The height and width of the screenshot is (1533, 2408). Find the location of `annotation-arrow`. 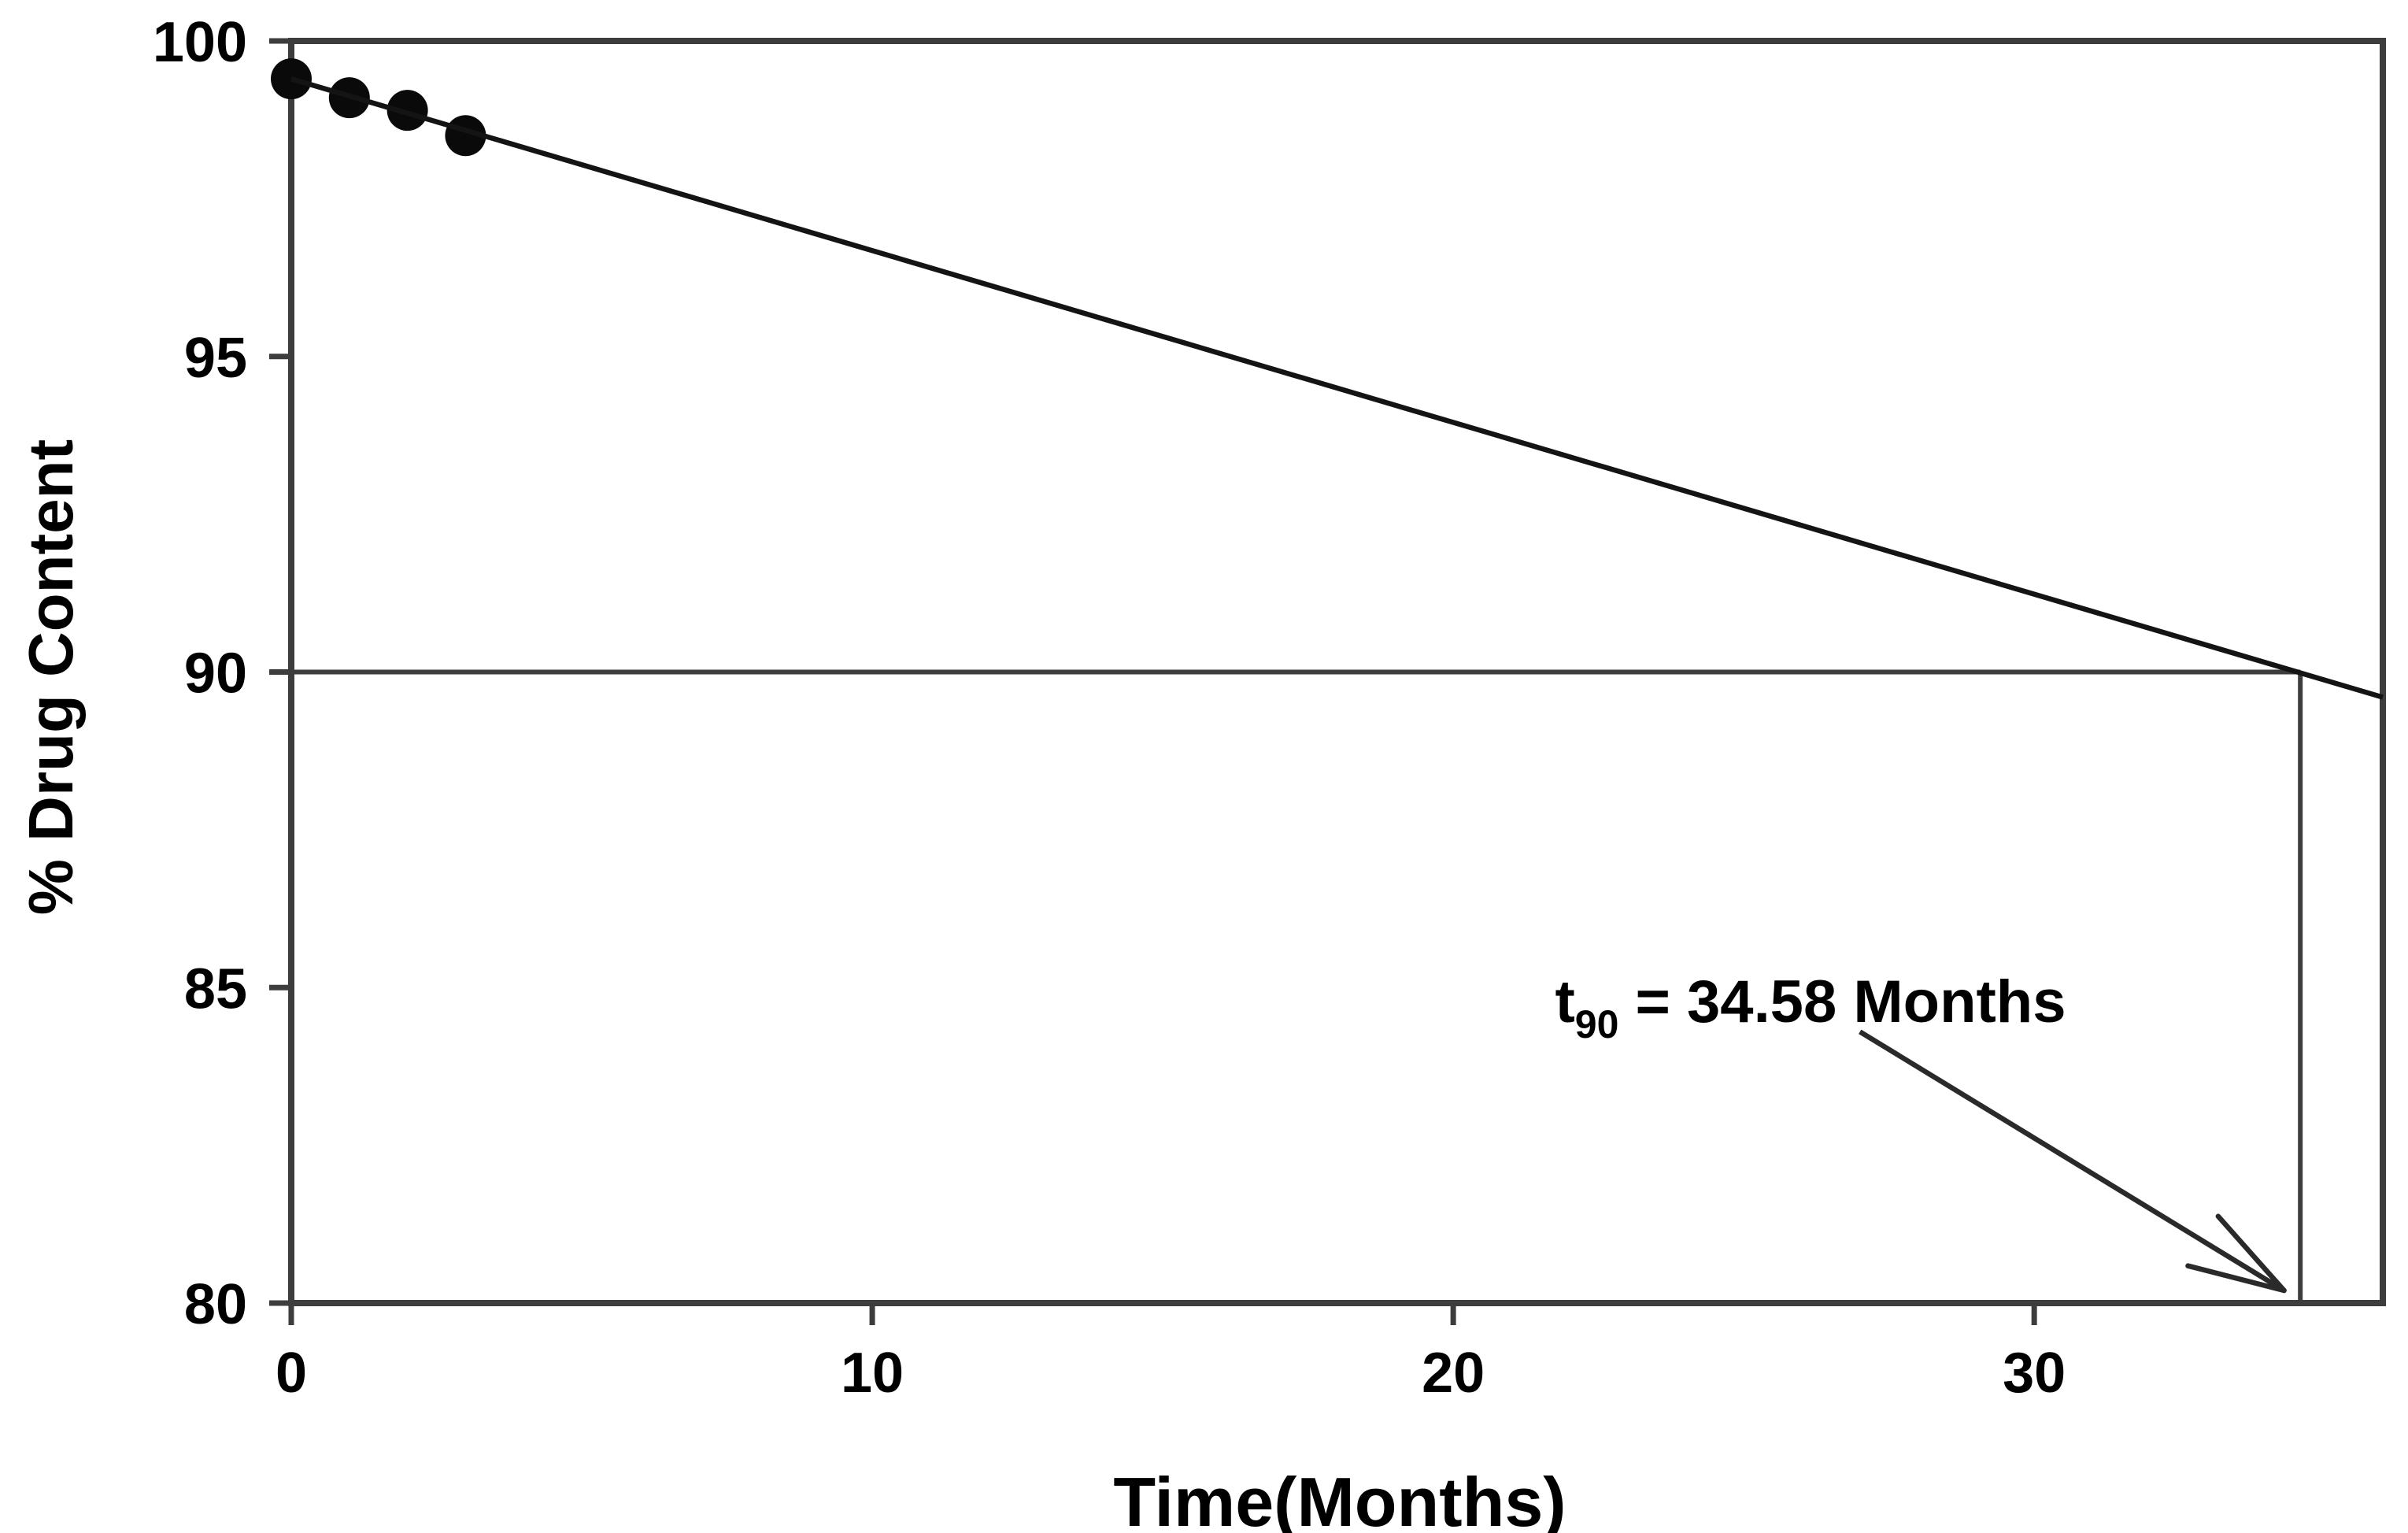

annotation-arrow is located at coordinates (2073, 1162).